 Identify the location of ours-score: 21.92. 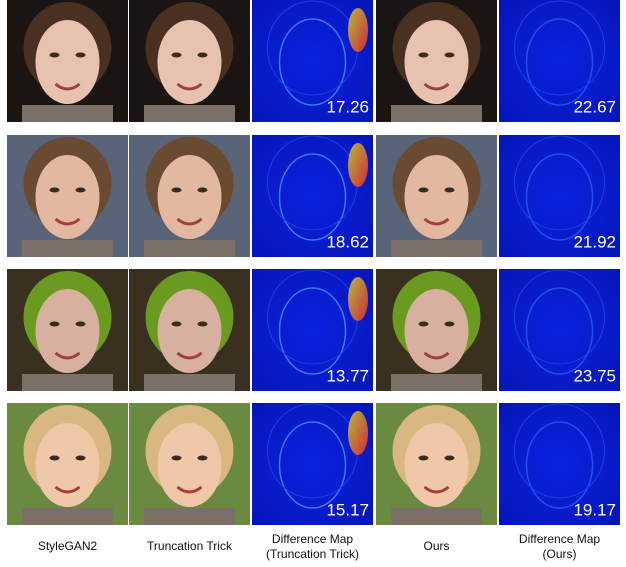
(594, 241).